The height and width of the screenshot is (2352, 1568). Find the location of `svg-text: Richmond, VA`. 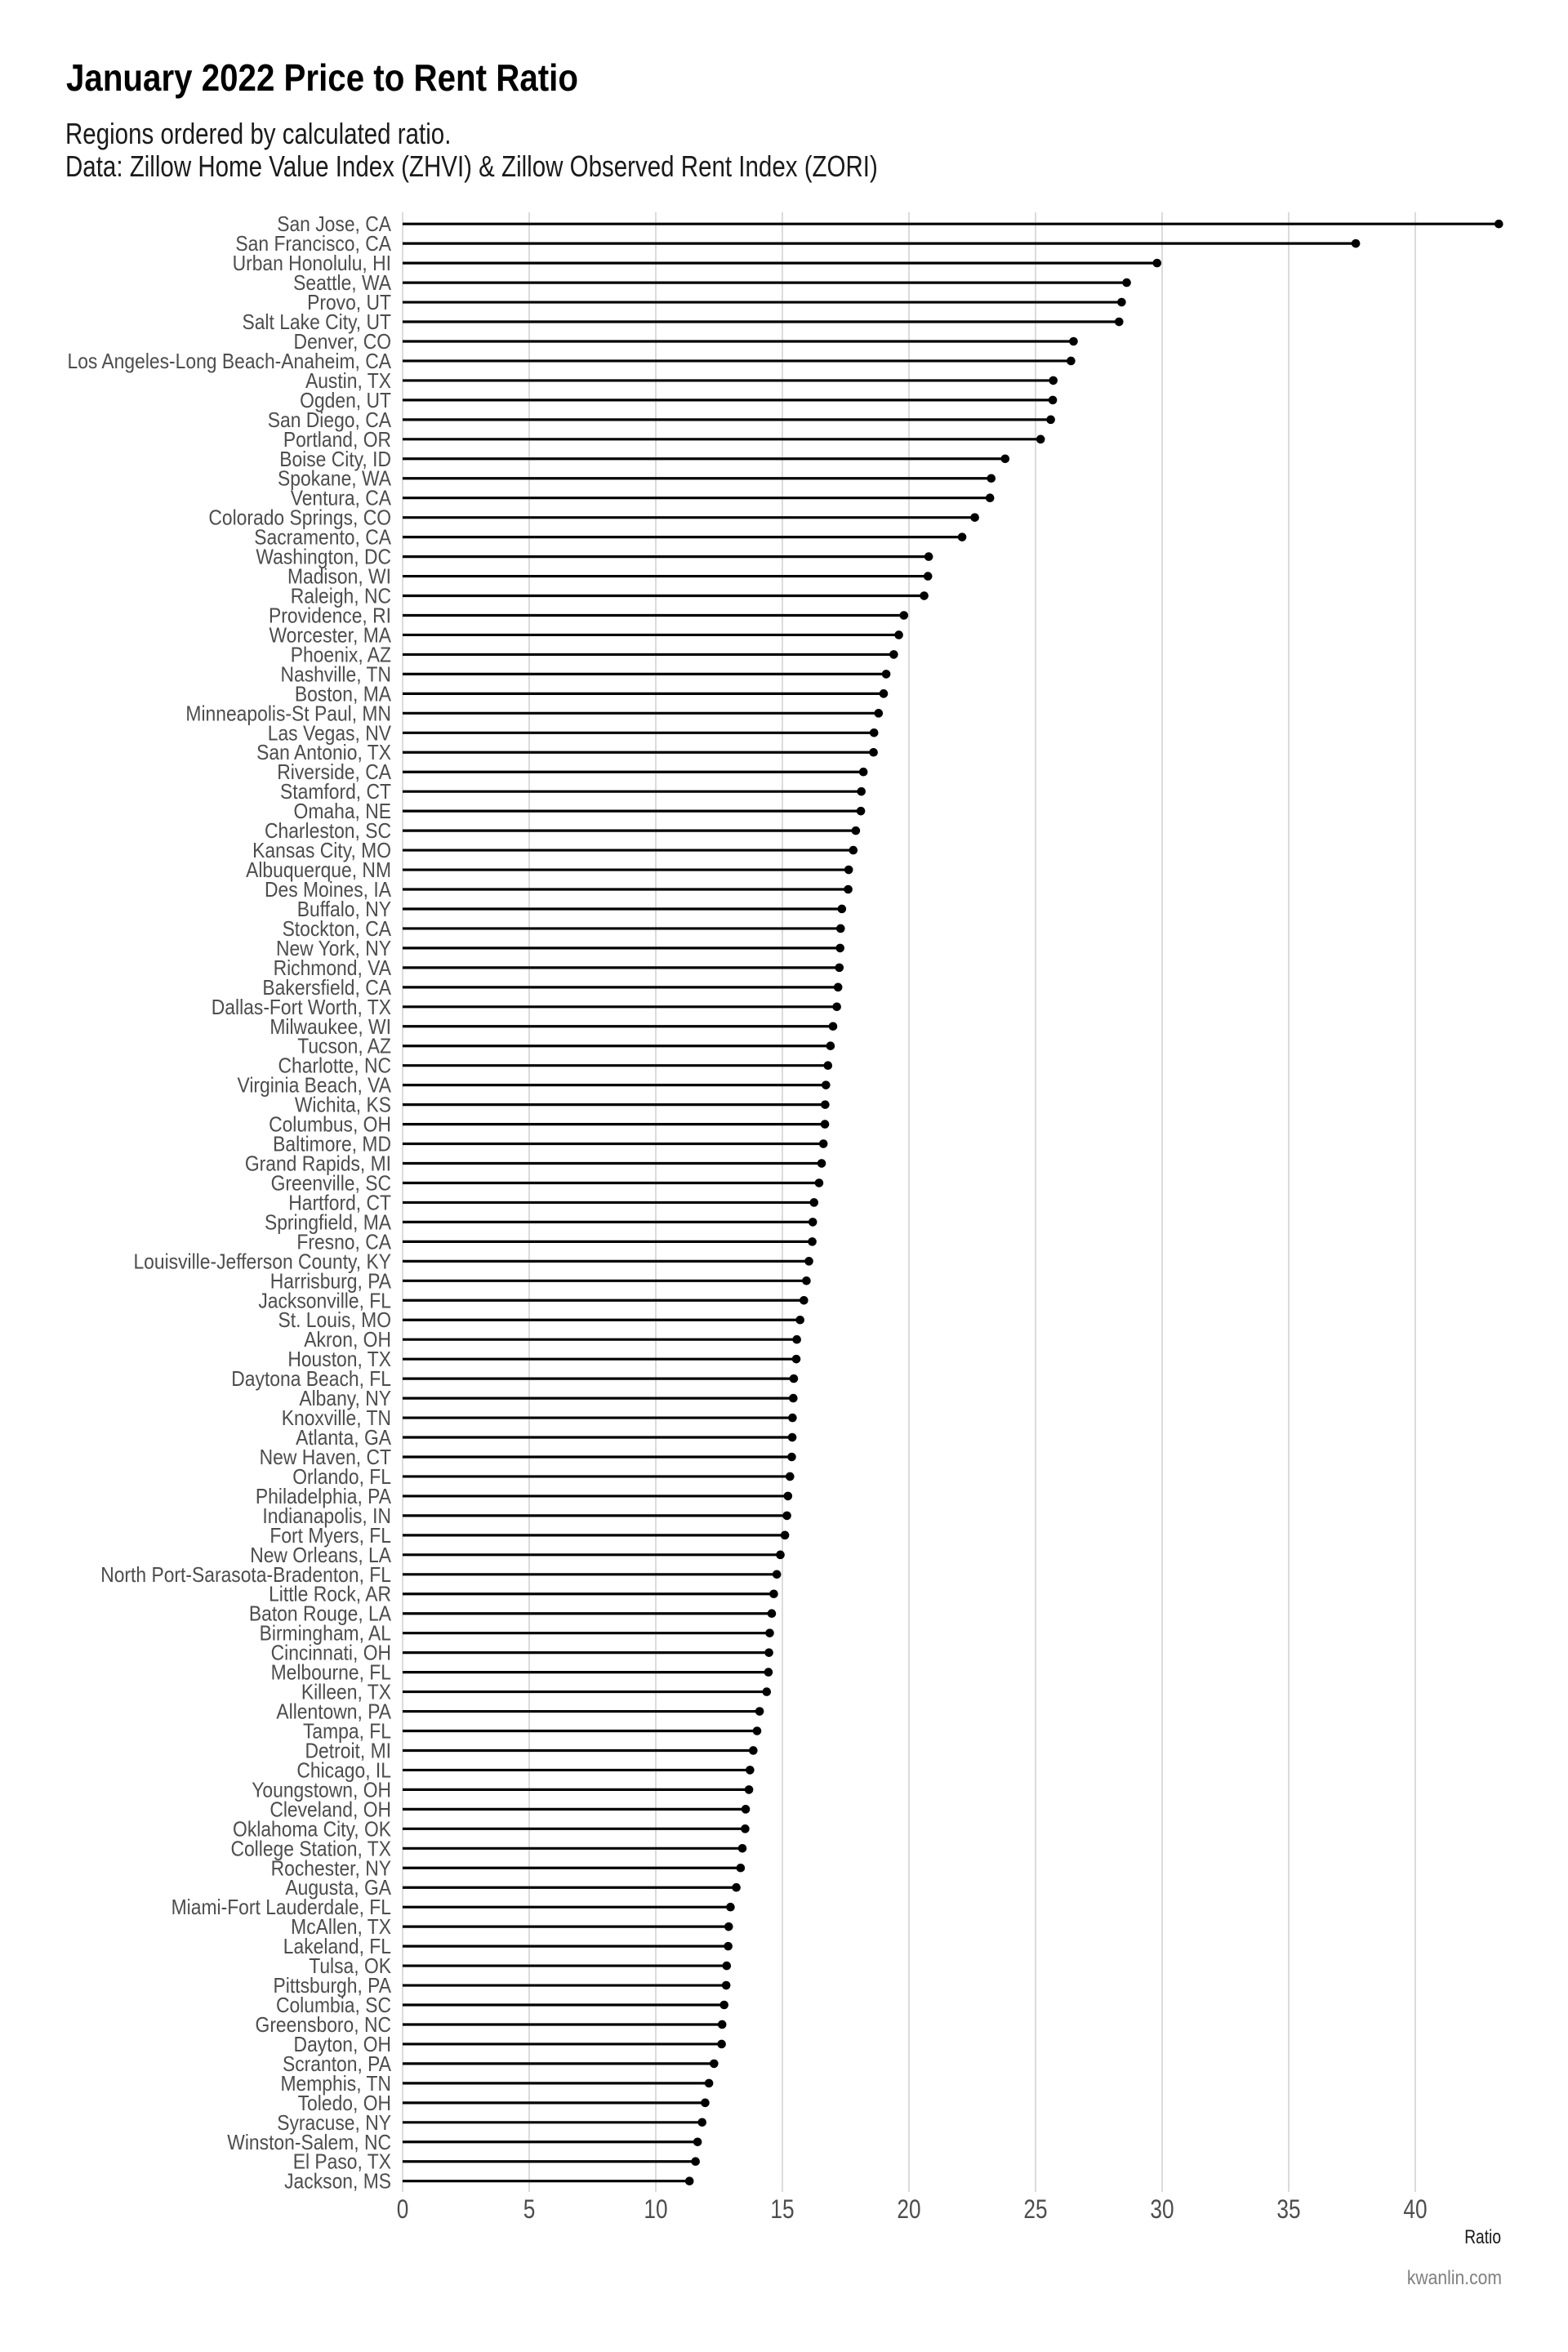

svg-text: Richmond, VA is located at coordinates (333, 969).